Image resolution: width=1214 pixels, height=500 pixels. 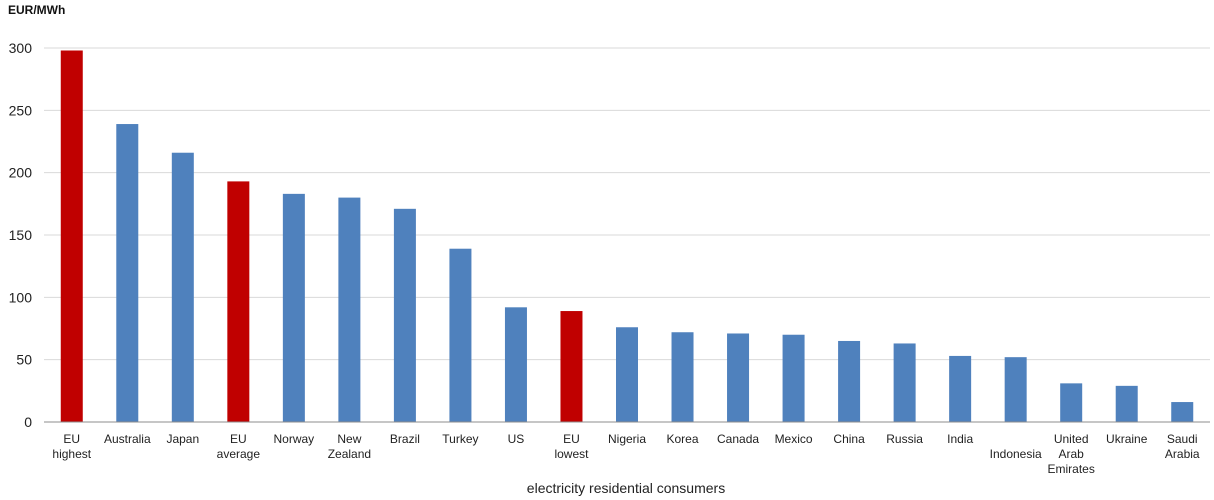 I want to click on y-tick-label: 300, so click(x=21, y=48).